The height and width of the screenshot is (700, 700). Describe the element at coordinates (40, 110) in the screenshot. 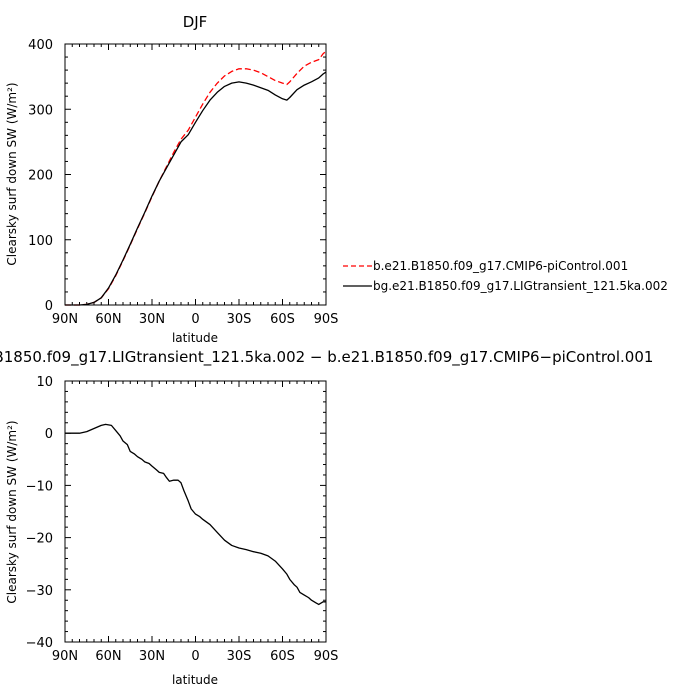

I see `top-chart-y-tick-label: 300` at that location.